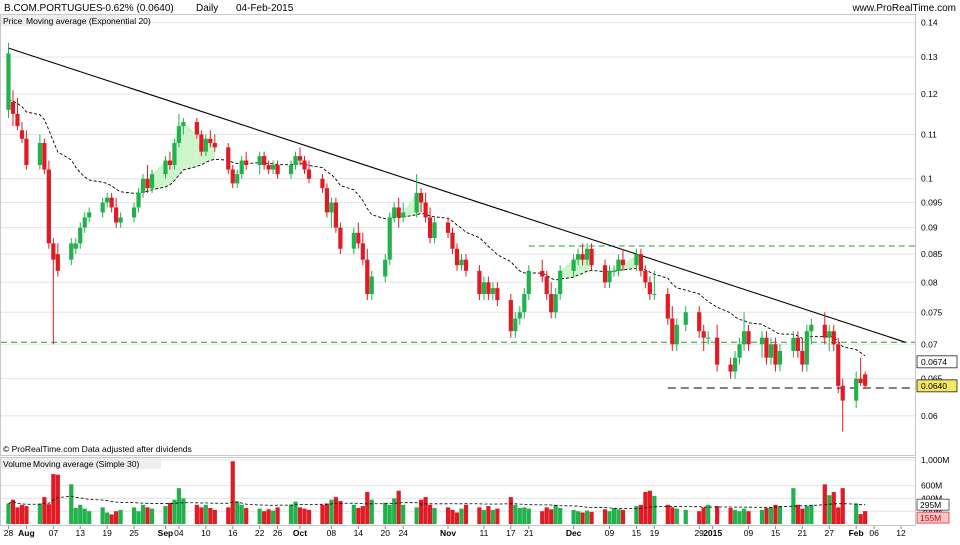  Describe the element at coordinates (930, 505) in the screenshot. I see `volume-sma-text: 295M` at that location.